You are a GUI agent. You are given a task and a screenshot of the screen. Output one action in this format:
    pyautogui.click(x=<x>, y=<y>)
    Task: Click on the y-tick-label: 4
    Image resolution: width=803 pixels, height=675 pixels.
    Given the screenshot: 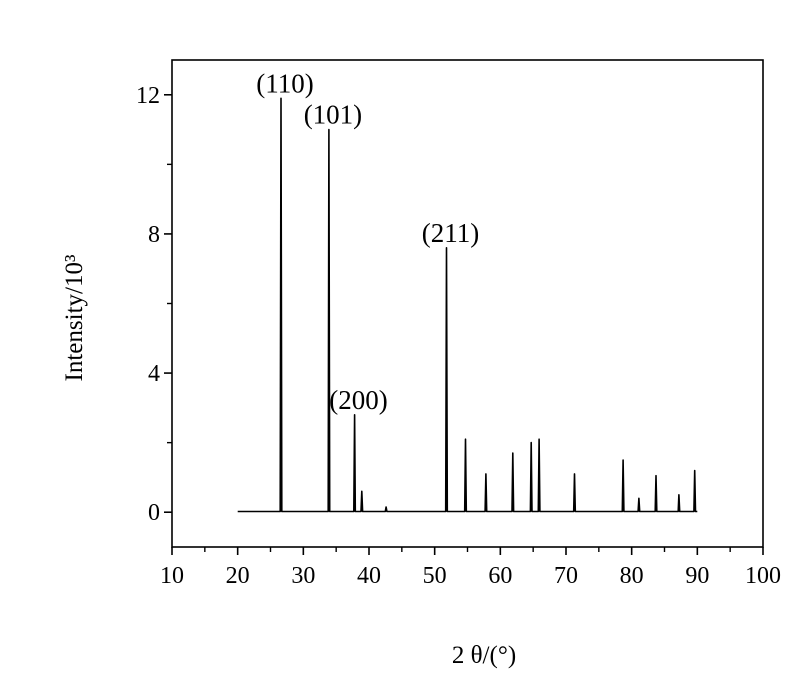 What is the action you would take?
    pyautogui.click(x=154, y=374)
    